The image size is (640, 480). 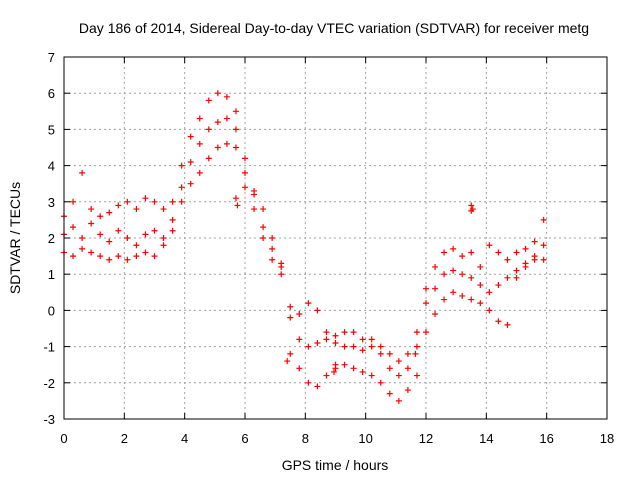 I want to click on x-tick-label: 6, so click(x=244, y=438).